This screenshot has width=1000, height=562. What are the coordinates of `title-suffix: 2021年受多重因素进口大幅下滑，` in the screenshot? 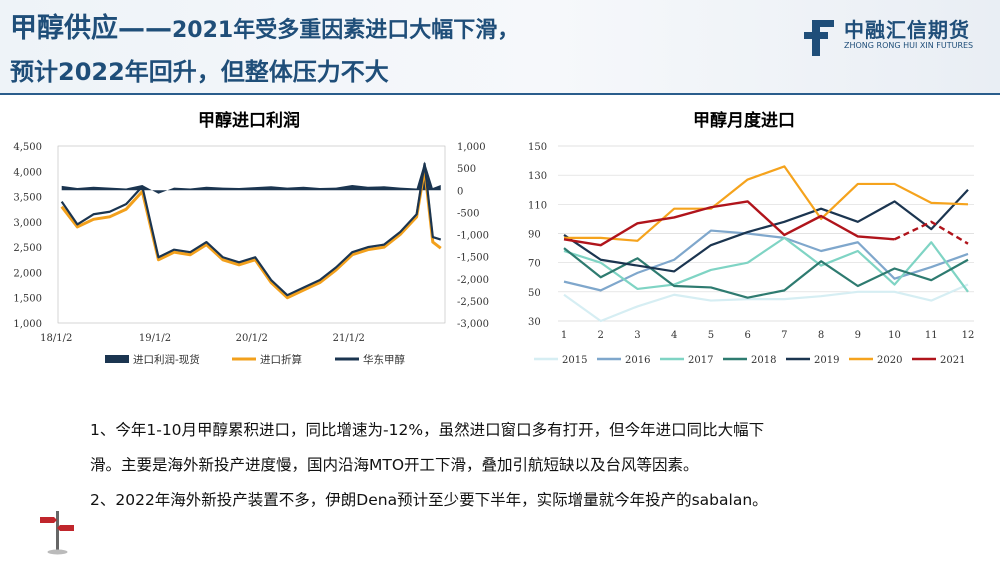 It's located at (346, 30).